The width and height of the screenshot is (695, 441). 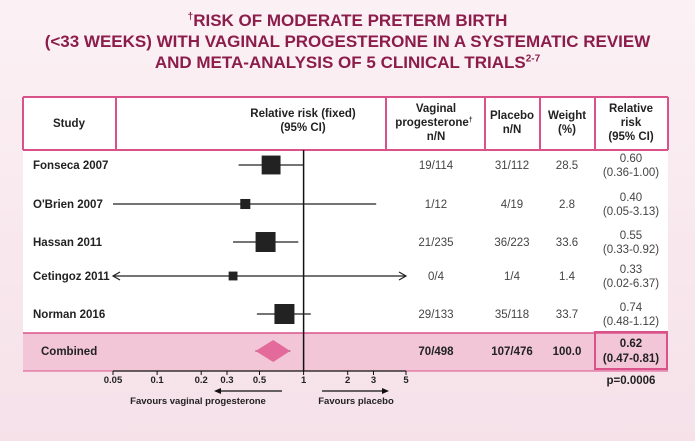 I want to click on combined-diamond, so click(x=273, y=351).